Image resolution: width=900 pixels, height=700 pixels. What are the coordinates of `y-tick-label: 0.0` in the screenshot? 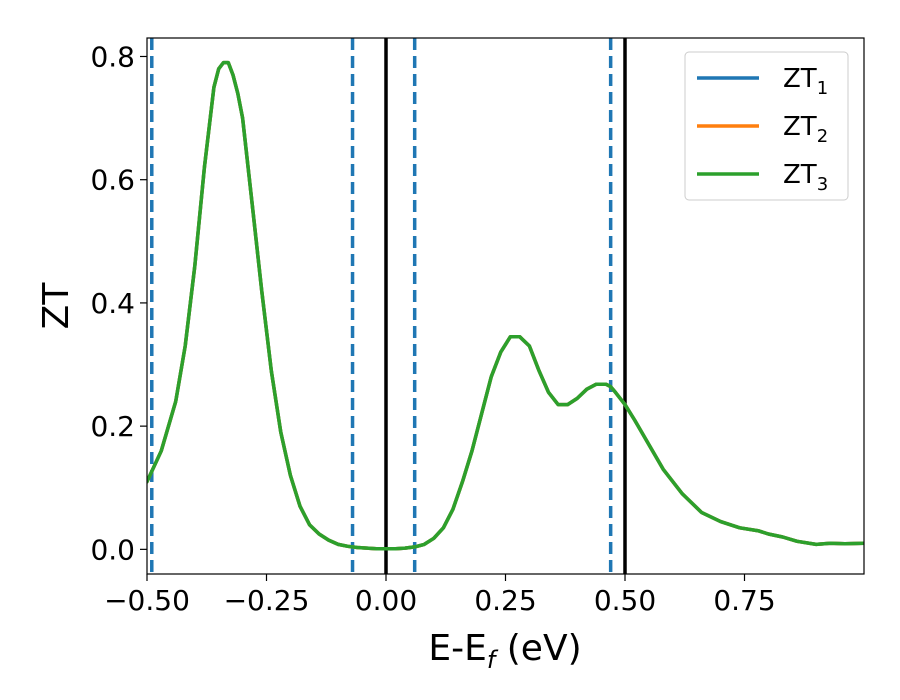 It's located at (112, 549).